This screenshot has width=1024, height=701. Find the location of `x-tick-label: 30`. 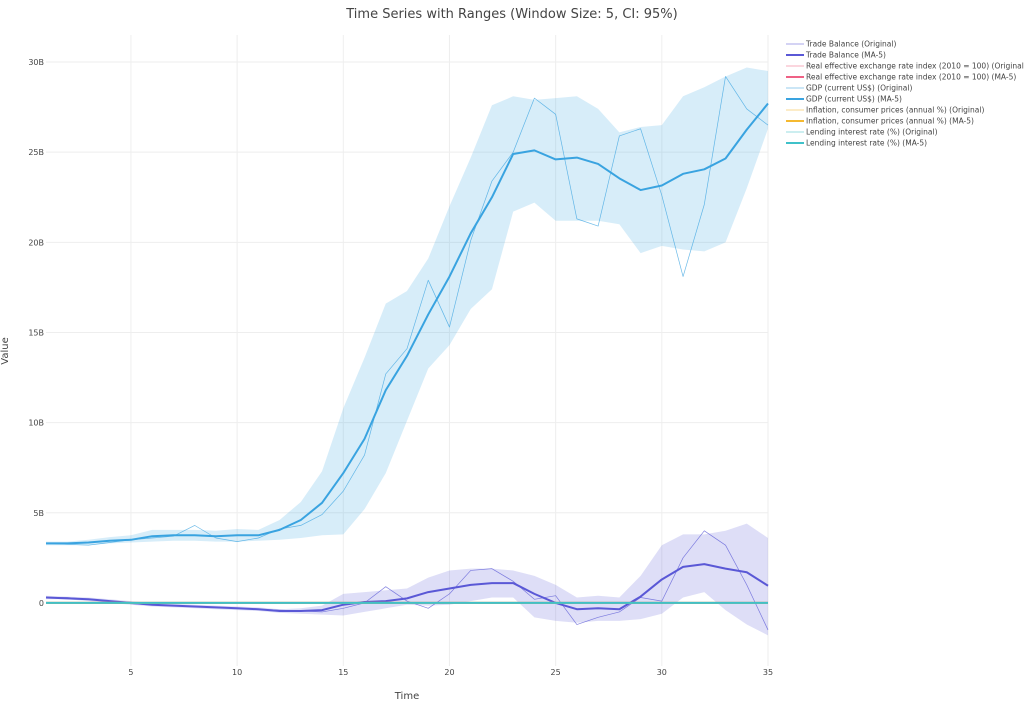

x-tick-label: 30 is located at coordinates (662, 672).